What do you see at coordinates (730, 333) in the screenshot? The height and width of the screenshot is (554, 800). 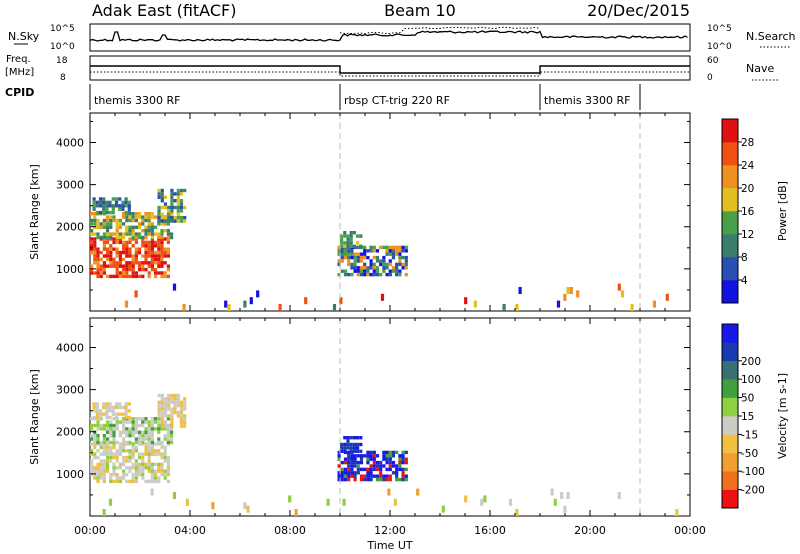 I see `velocity-colorbar-segment` at bounding box center [730, 333].